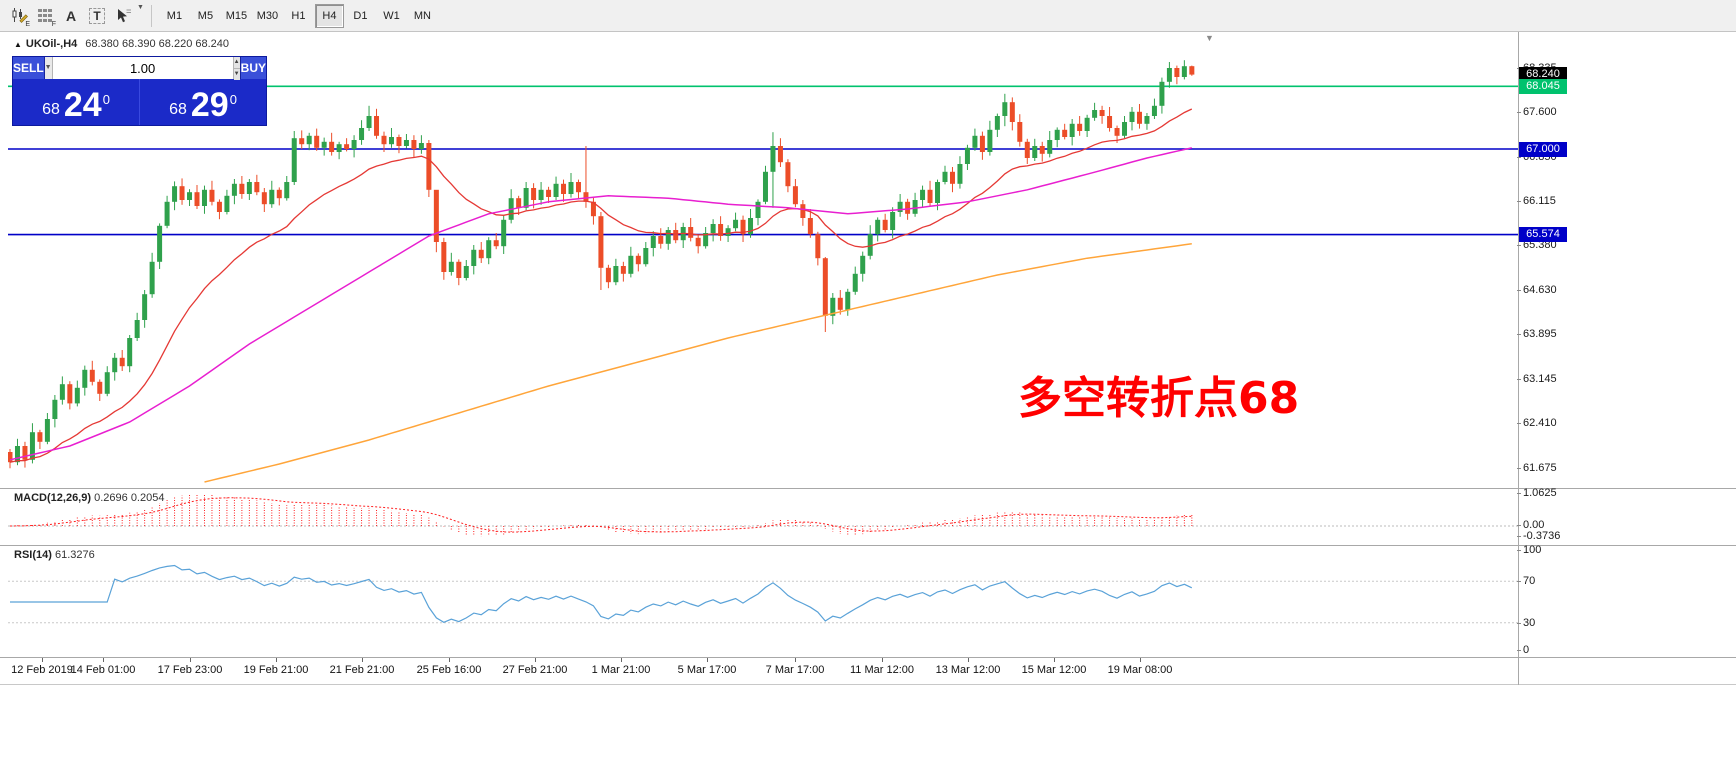 This screenshot has height=757, width=1736. What do you see at coordinates (209, 105) in the screenshot?
I see `buy-price-pips: 29` at bounding box center [209, 105].